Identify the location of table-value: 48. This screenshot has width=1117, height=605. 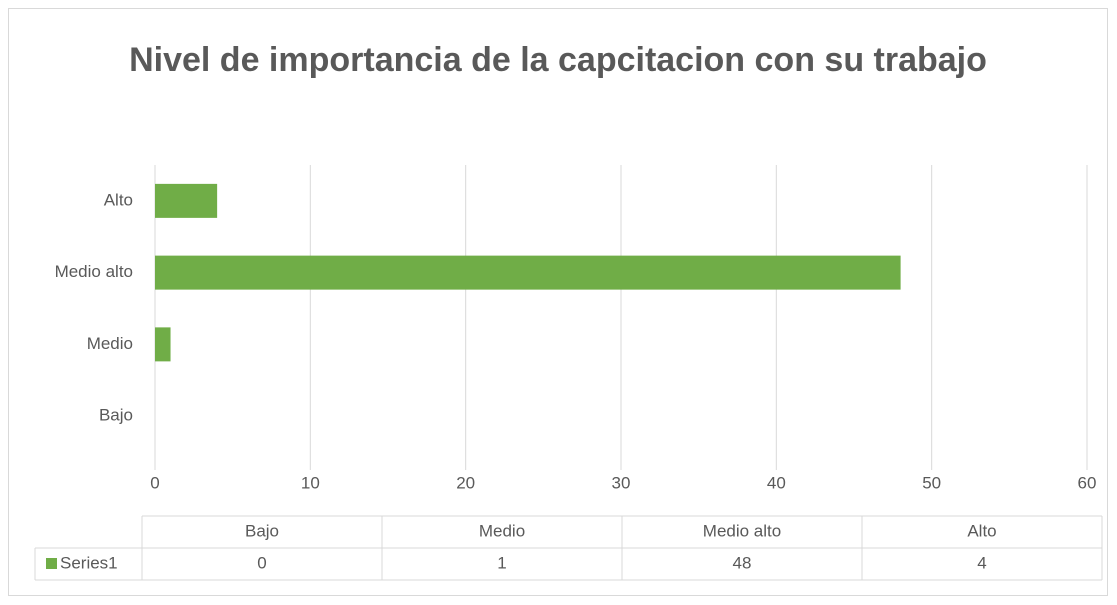
(742, 562).